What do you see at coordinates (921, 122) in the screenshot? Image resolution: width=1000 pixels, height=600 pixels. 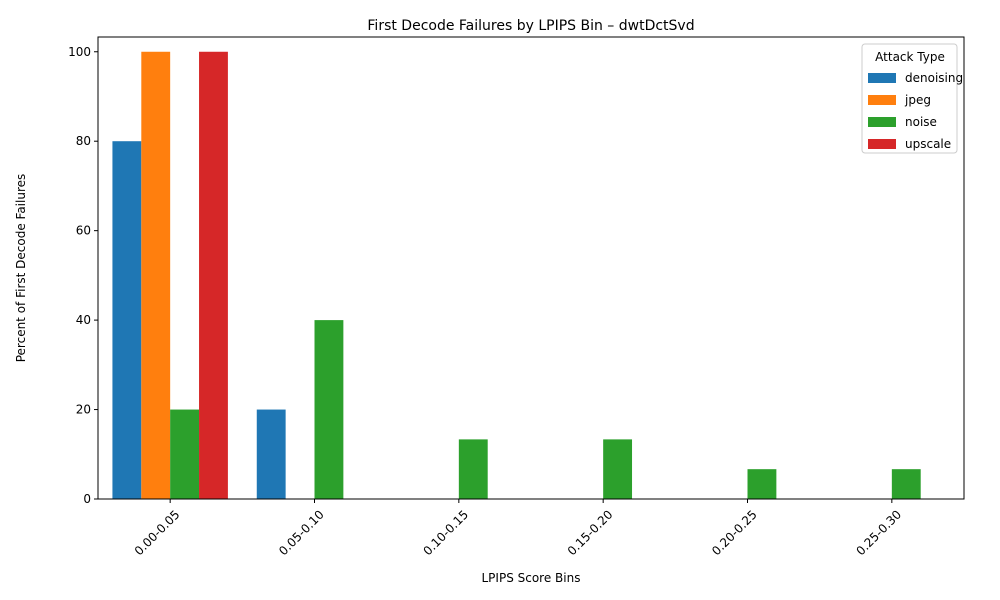 I see `legend-label-noise: noise` at bounding box center [921, 122].